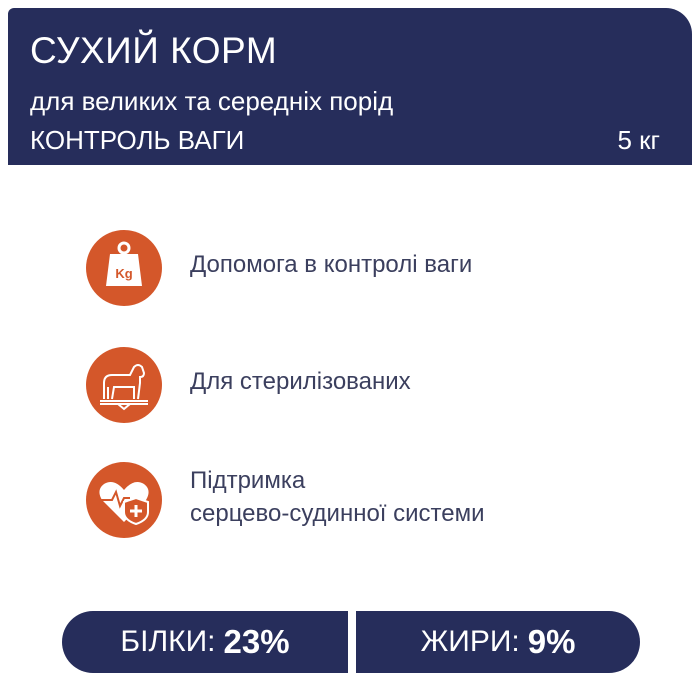 The width and height of the screenshot is (700, 700). Describe the element at coordinates (331, 264) in the screenshot. I see `feature-text: Допомога в контролі ваги` at that location.